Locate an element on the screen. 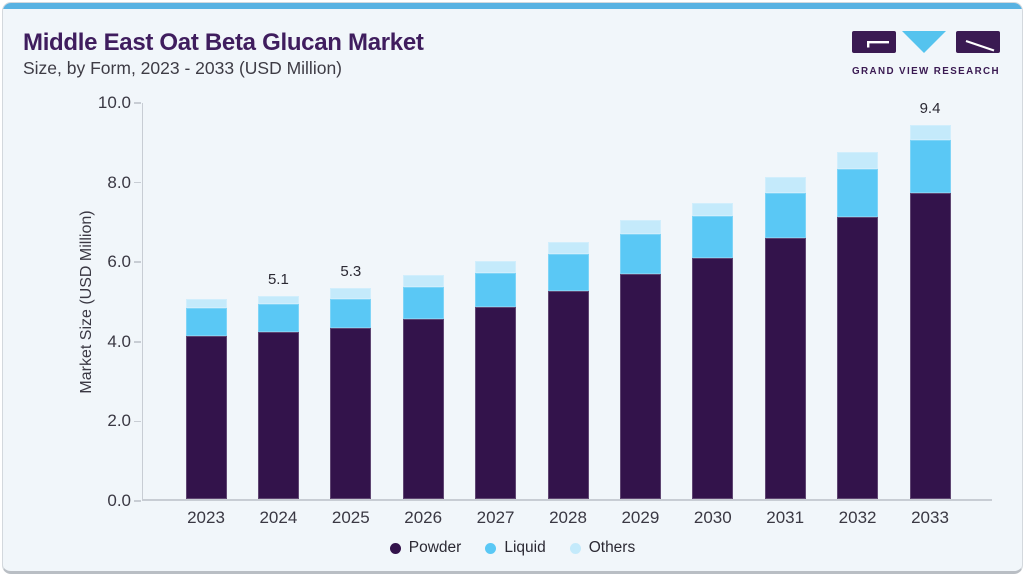 Image resolution: width=1025 pixels, height=576 pixels. bar-segment-liquid-2032 is located at coordinates (858, 193).